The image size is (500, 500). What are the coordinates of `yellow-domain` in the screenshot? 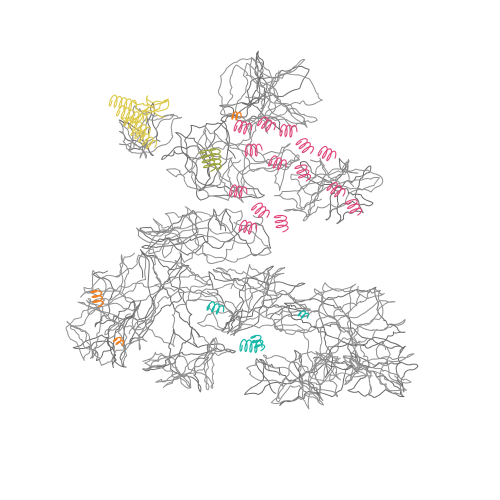 It's located at (139, 121).